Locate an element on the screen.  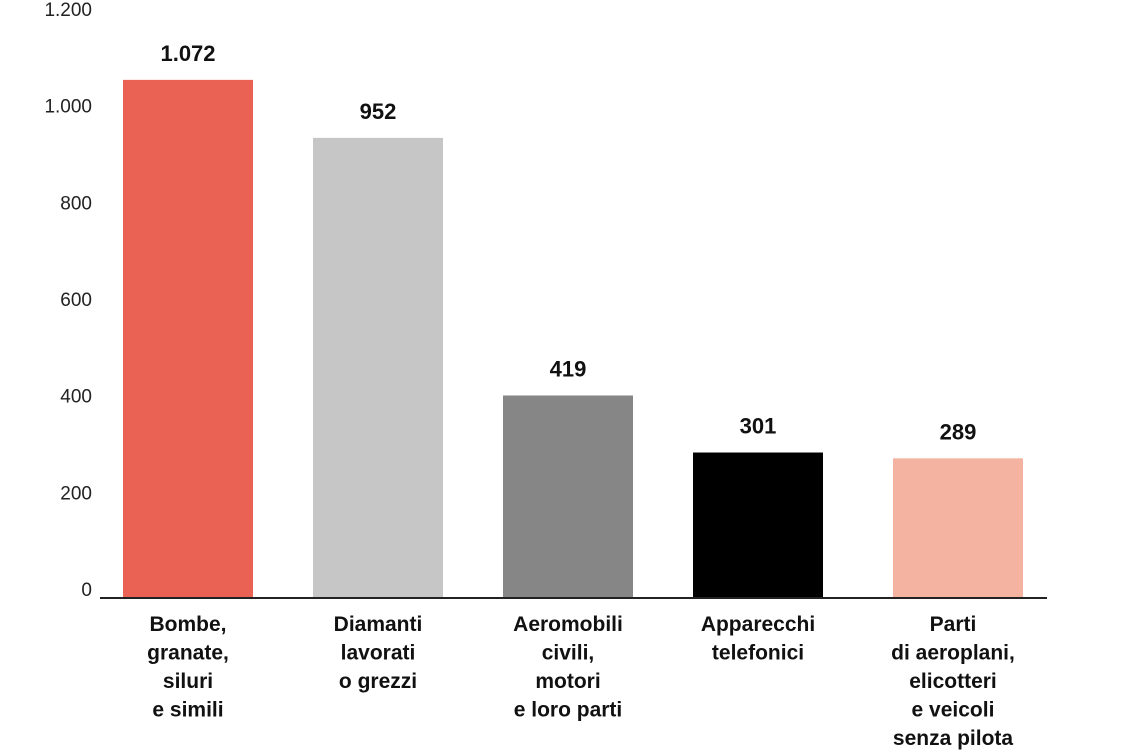
category-label: Apparecchi telefonici is located at coordinates (758, 639).